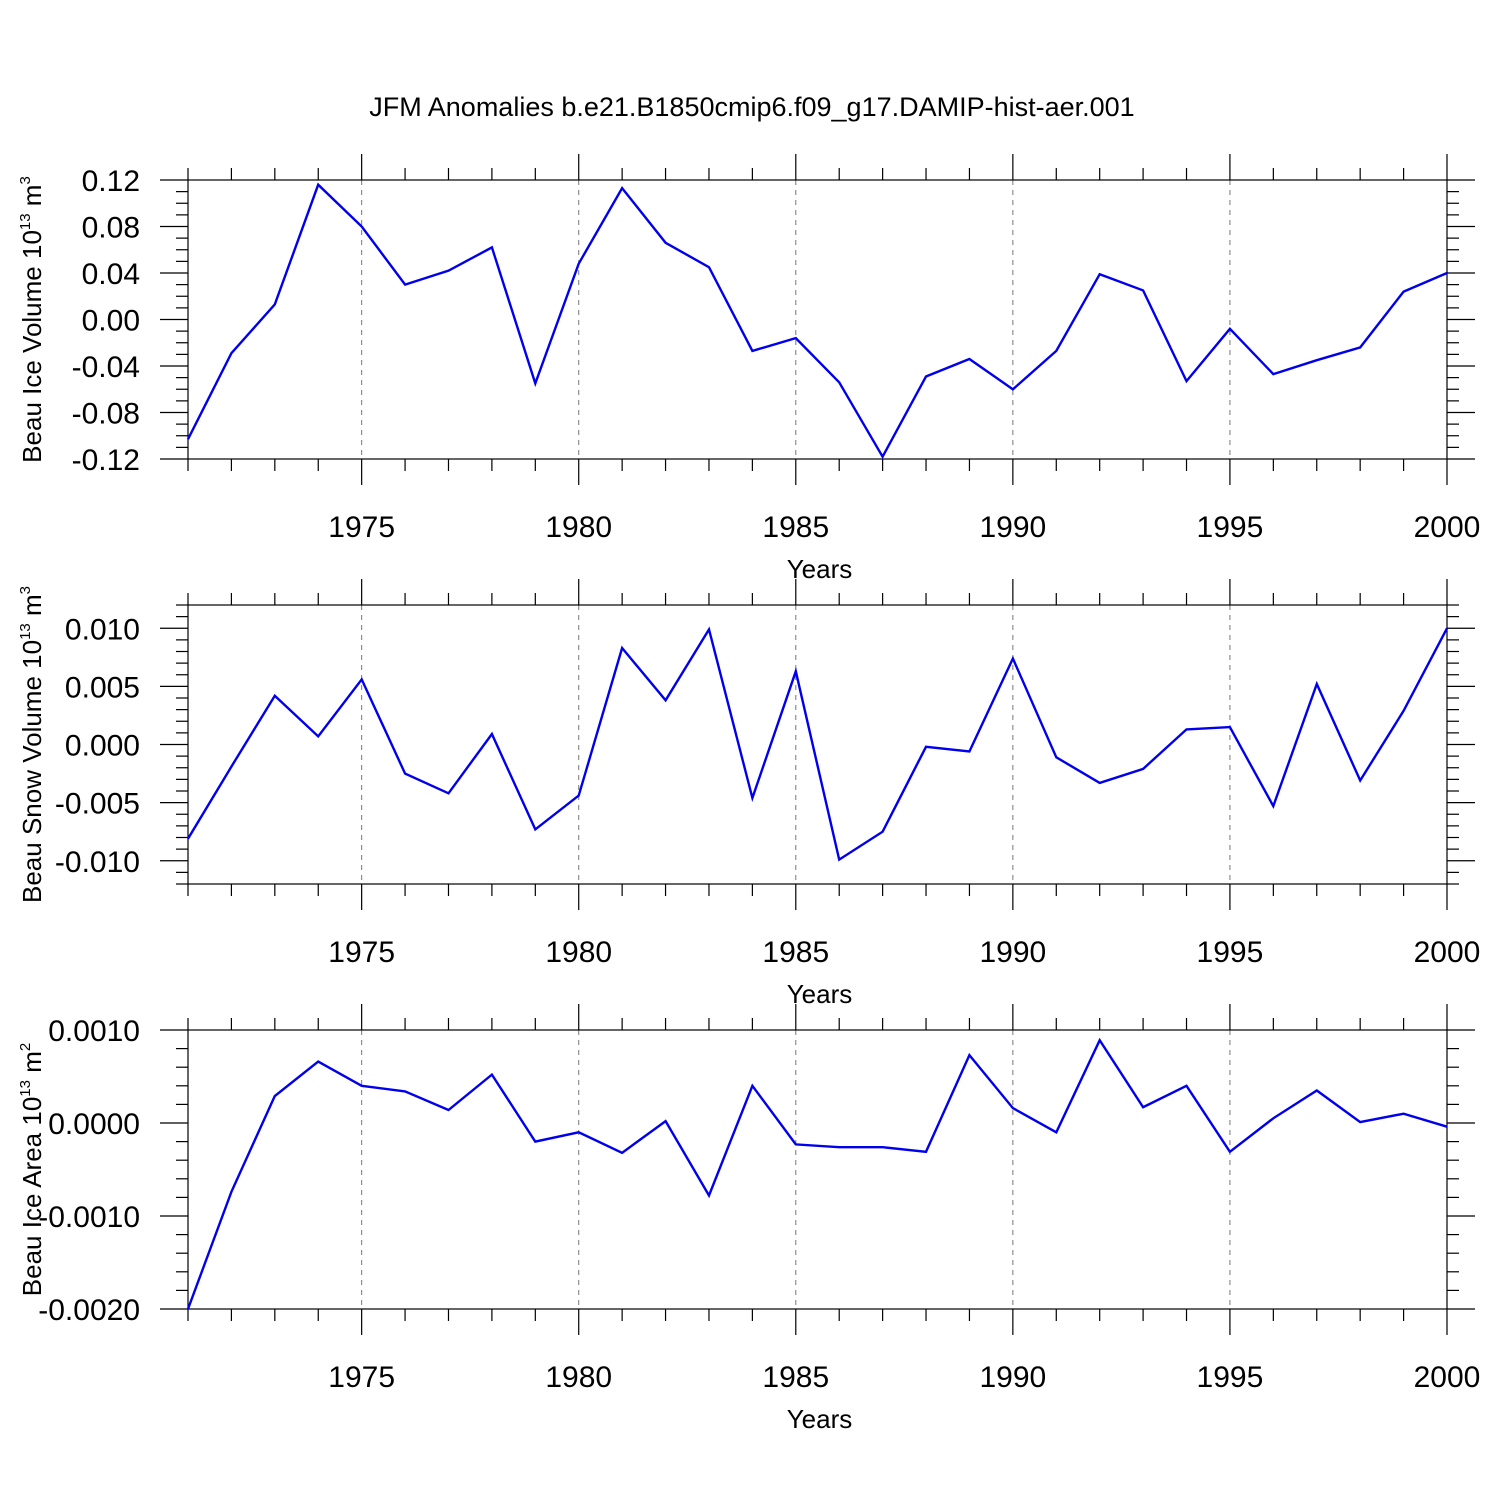 The height and width of the screenshot is (1500, 1500). I want to click on y-axis-label: Beau Snow Volume 1013 m3, so click(32, 744).